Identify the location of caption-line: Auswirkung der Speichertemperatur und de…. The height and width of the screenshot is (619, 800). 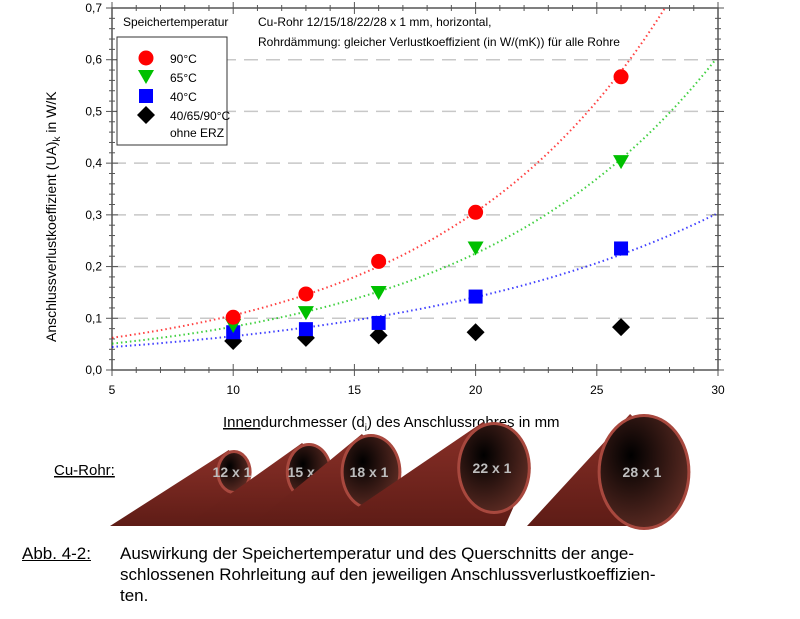
(377, 553).